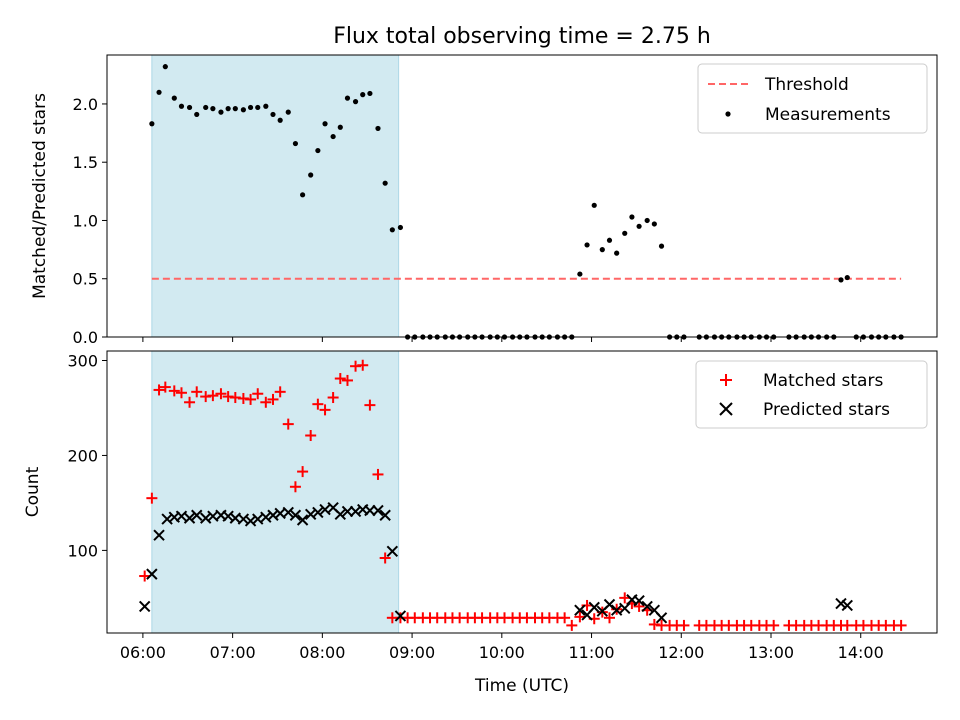  What do you see at coordinates (85, 220) in the screenshot?
I see `y-tick-label: 1.0` at bounding box center [85, 220].